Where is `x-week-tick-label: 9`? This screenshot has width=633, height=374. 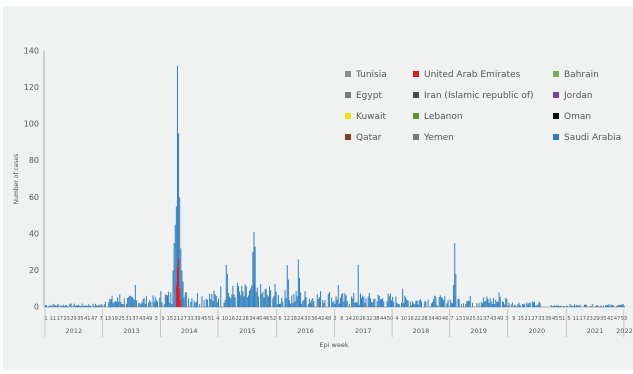 x-week-tick-label: 9 is located at coordinates (513, 319).